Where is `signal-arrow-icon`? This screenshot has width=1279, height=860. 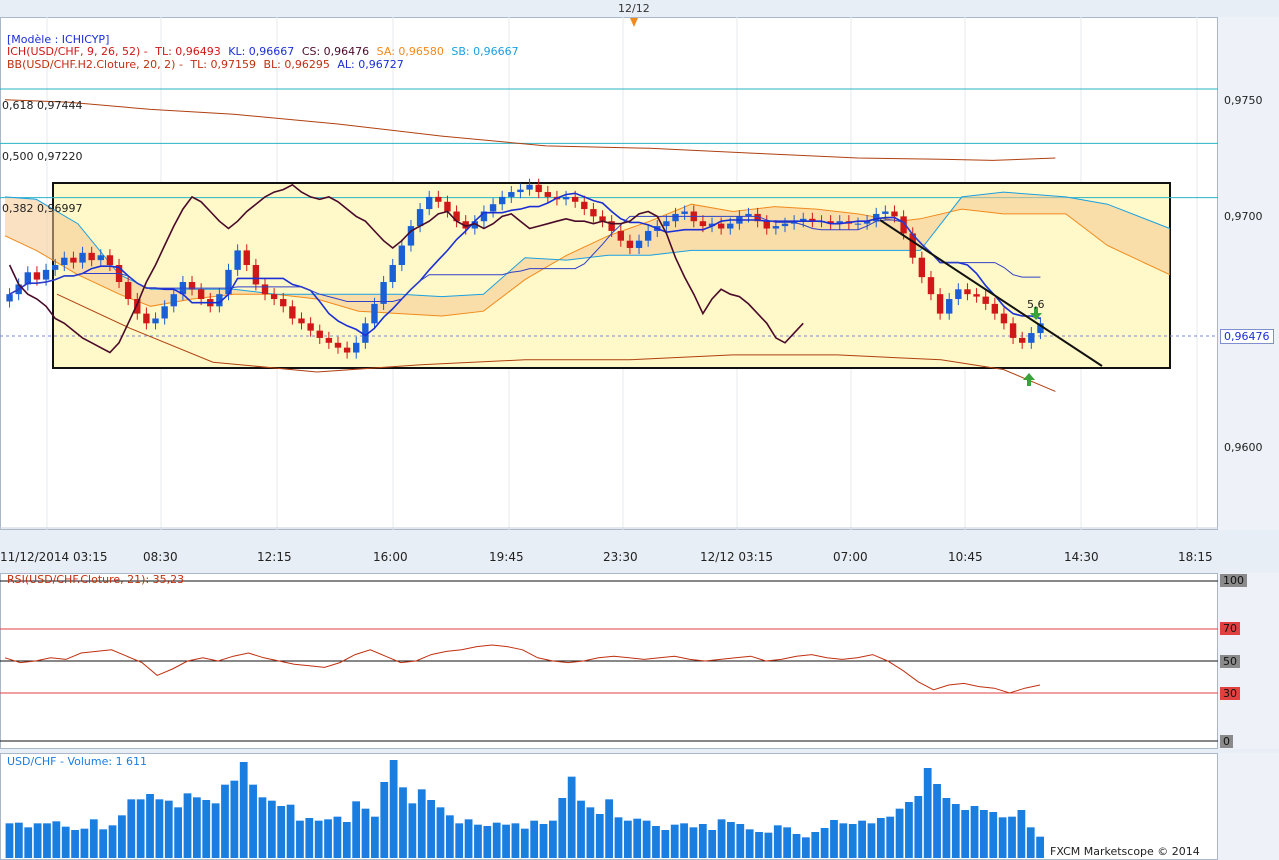
signal-arrow-icon is located at coordinates (1036, 313).